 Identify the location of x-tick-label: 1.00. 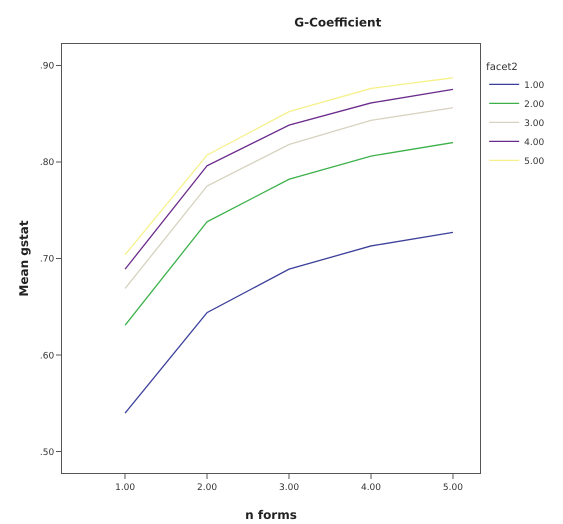
(125, 487).